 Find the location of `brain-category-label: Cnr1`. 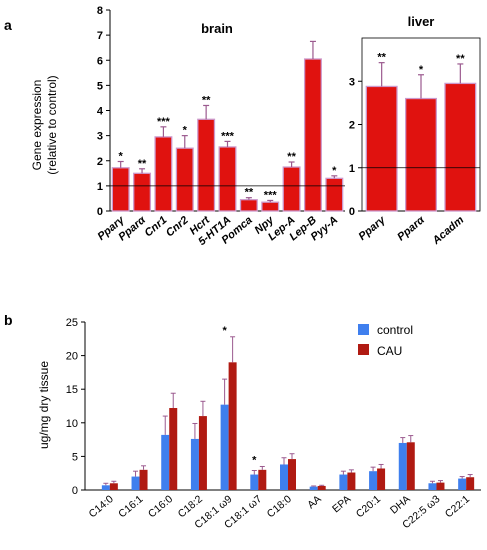

brain-category-label: Cnr1 is located at coordinates (155, 226).